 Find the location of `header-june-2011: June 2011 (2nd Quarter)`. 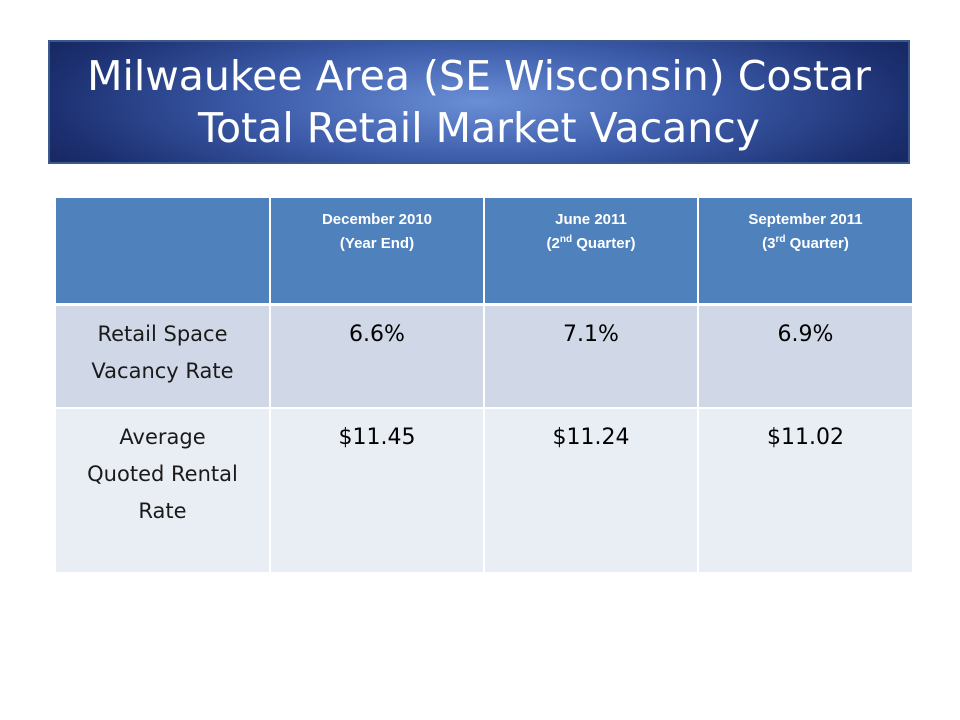

header-june-2011: June 2011 (2nd Quarter) is located at coordinates (591, 252).